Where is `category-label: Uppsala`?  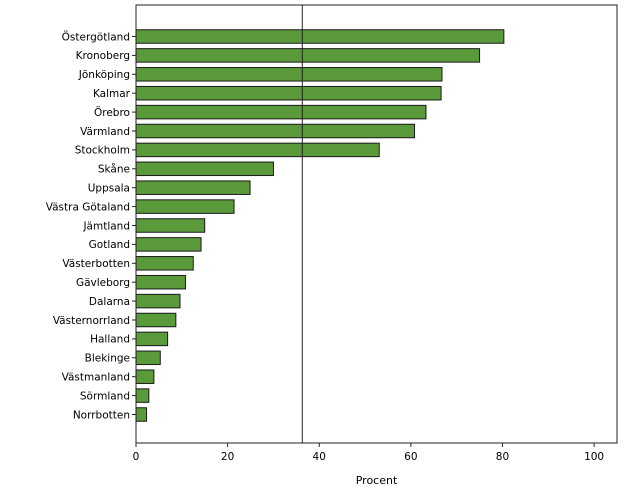
category-label: Uppsala is located at coordinates (109, 189).